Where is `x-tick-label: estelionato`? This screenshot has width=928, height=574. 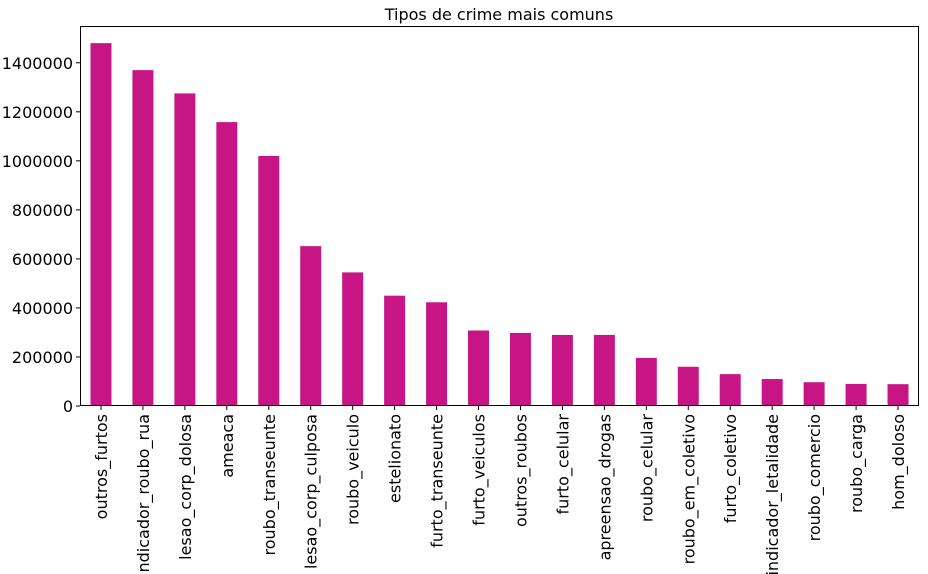
x-tick-label: estelionato is located at coordinates (395, 458).